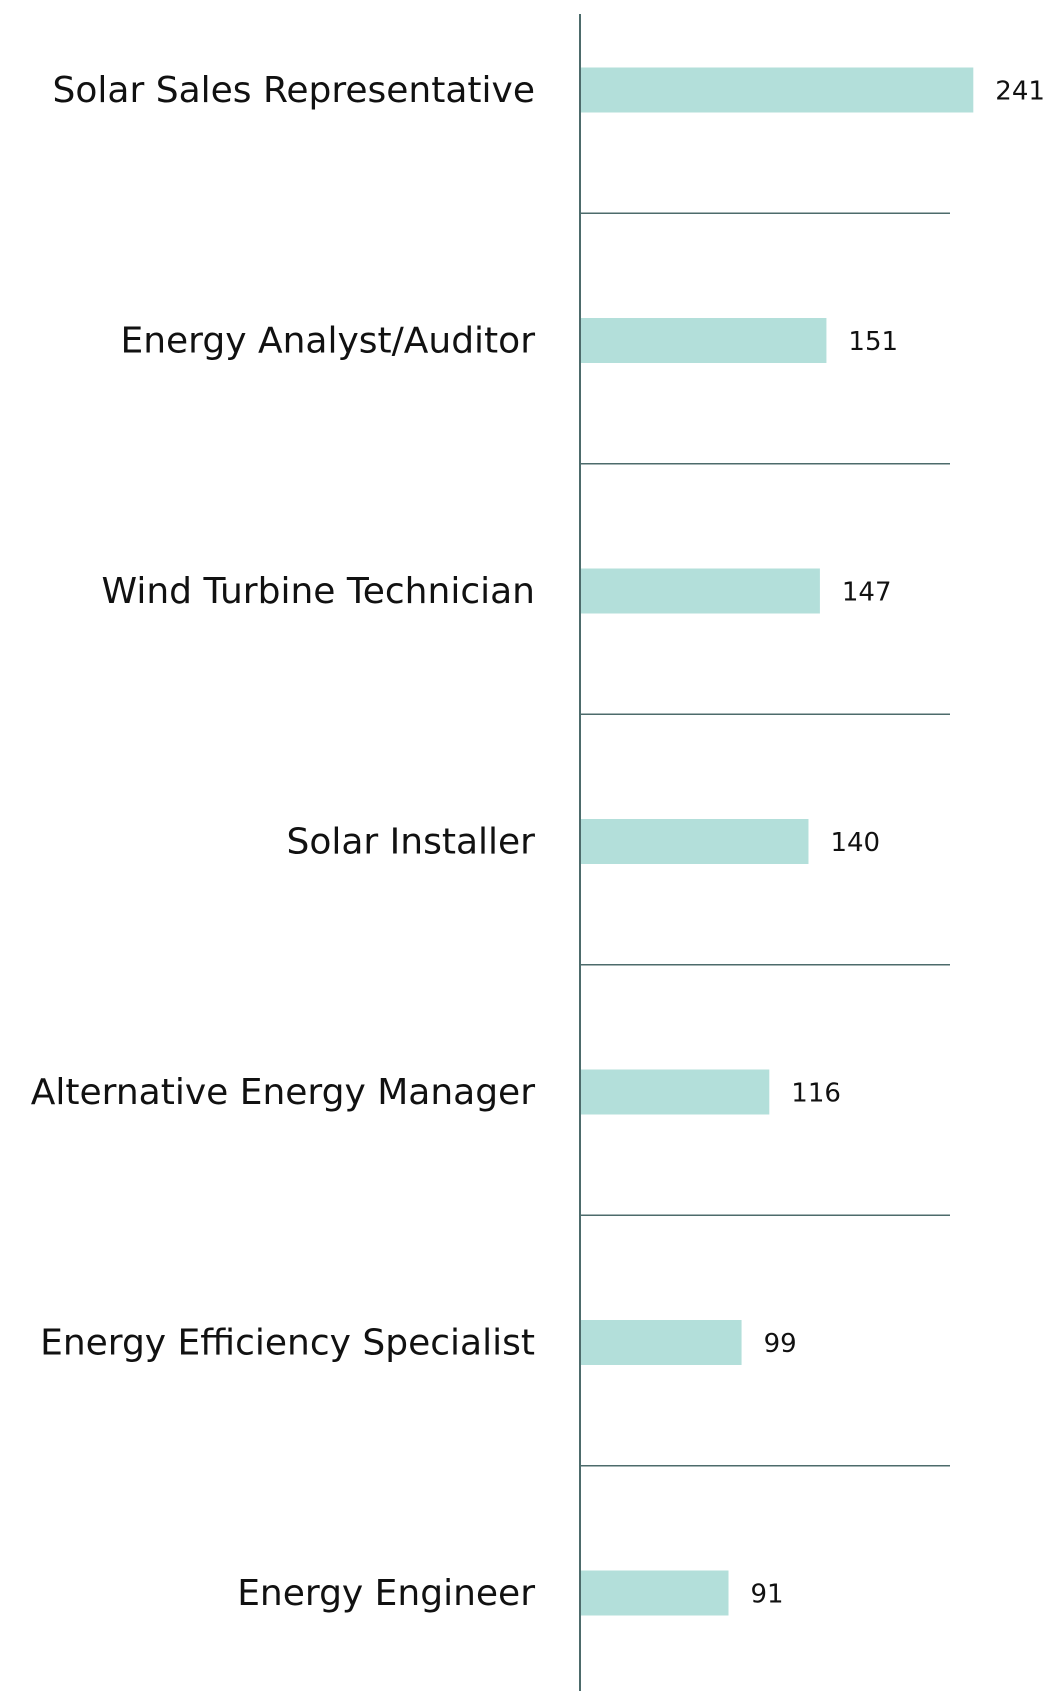  I want to click on value-label: 99, so click(780, 1344).